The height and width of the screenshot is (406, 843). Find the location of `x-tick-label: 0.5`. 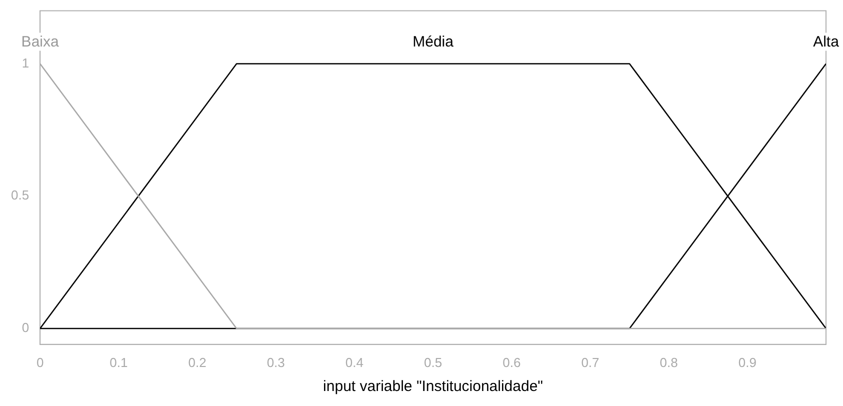

x-tick-label: 0.5 is located at coordinates (433, 362).